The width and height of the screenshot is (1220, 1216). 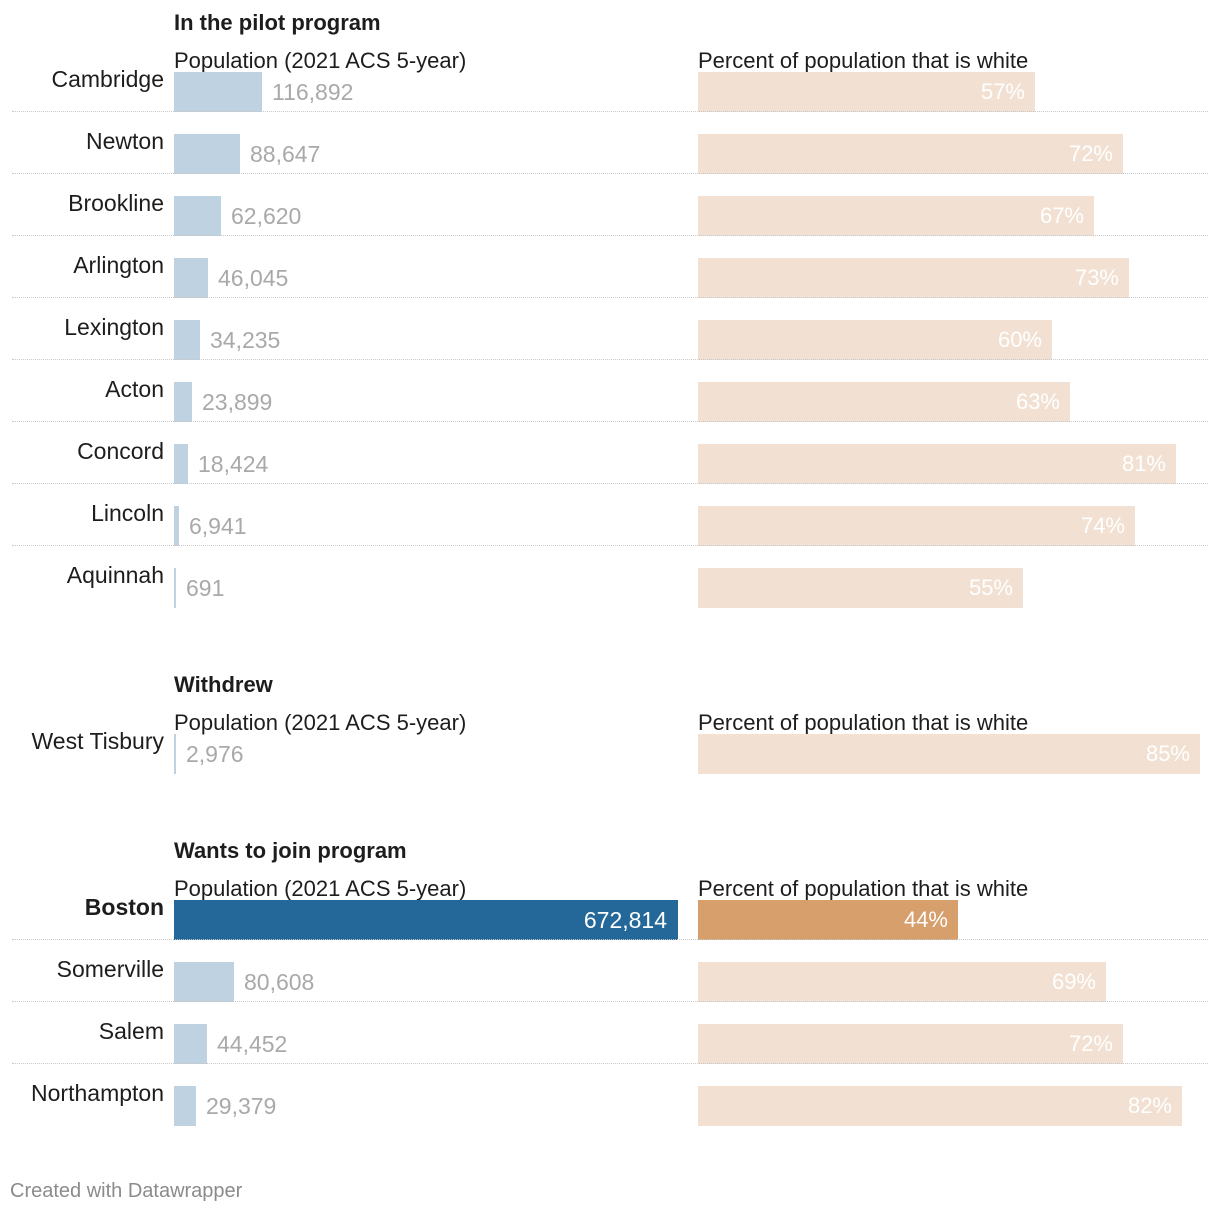 What do you see at coordinates (126, 1191) in the screenshot?
I see `footer-credit: Created with Datawrapper` at bounding box center [126, 1191].